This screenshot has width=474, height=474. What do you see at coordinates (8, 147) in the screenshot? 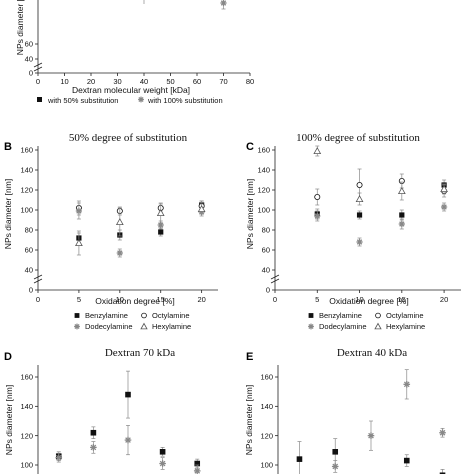
I see `panel-b-letter: B` at bounding box center [8, 147].